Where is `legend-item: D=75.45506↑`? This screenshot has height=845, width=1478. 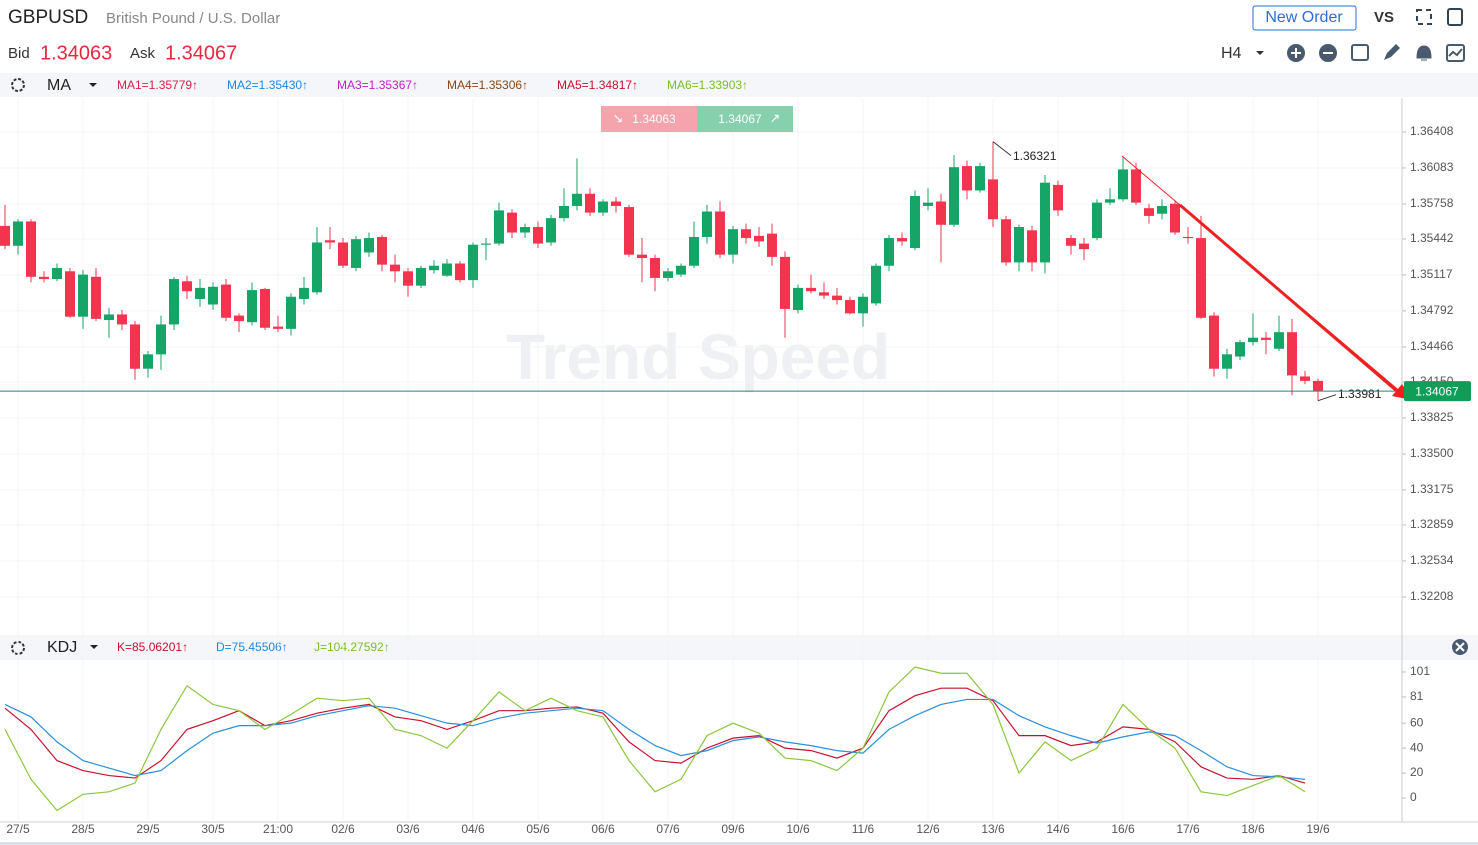 legend-item: D=75.45506↑ is located at coordinates (252, 647).